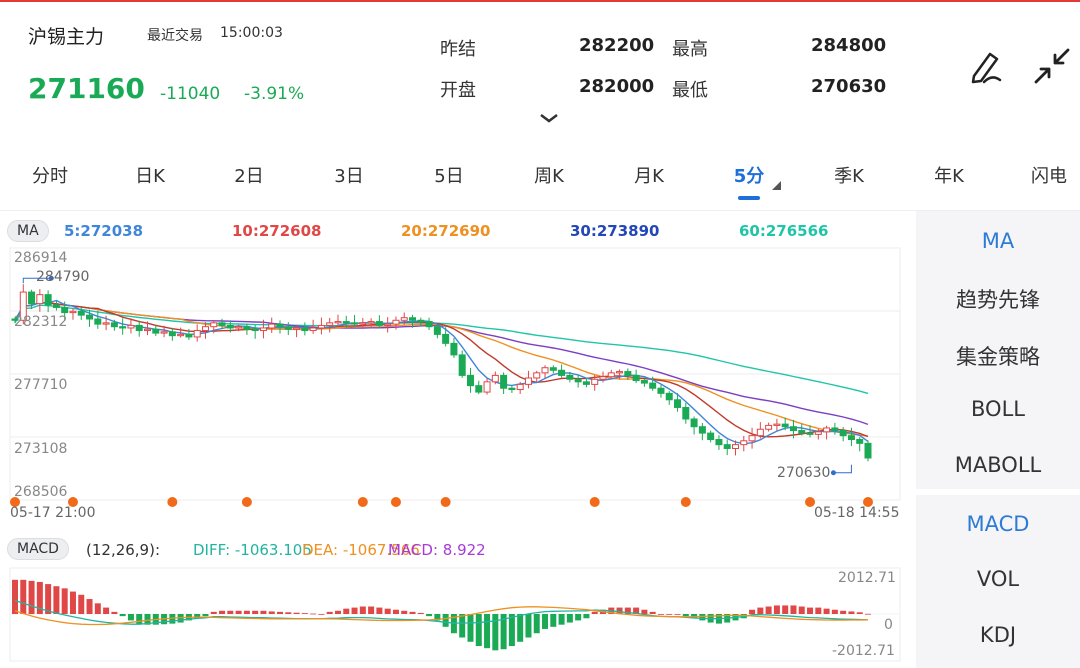  Describe the element at coordinates (37, 280) in the screenshot. I see `high-marker-line` at that location.